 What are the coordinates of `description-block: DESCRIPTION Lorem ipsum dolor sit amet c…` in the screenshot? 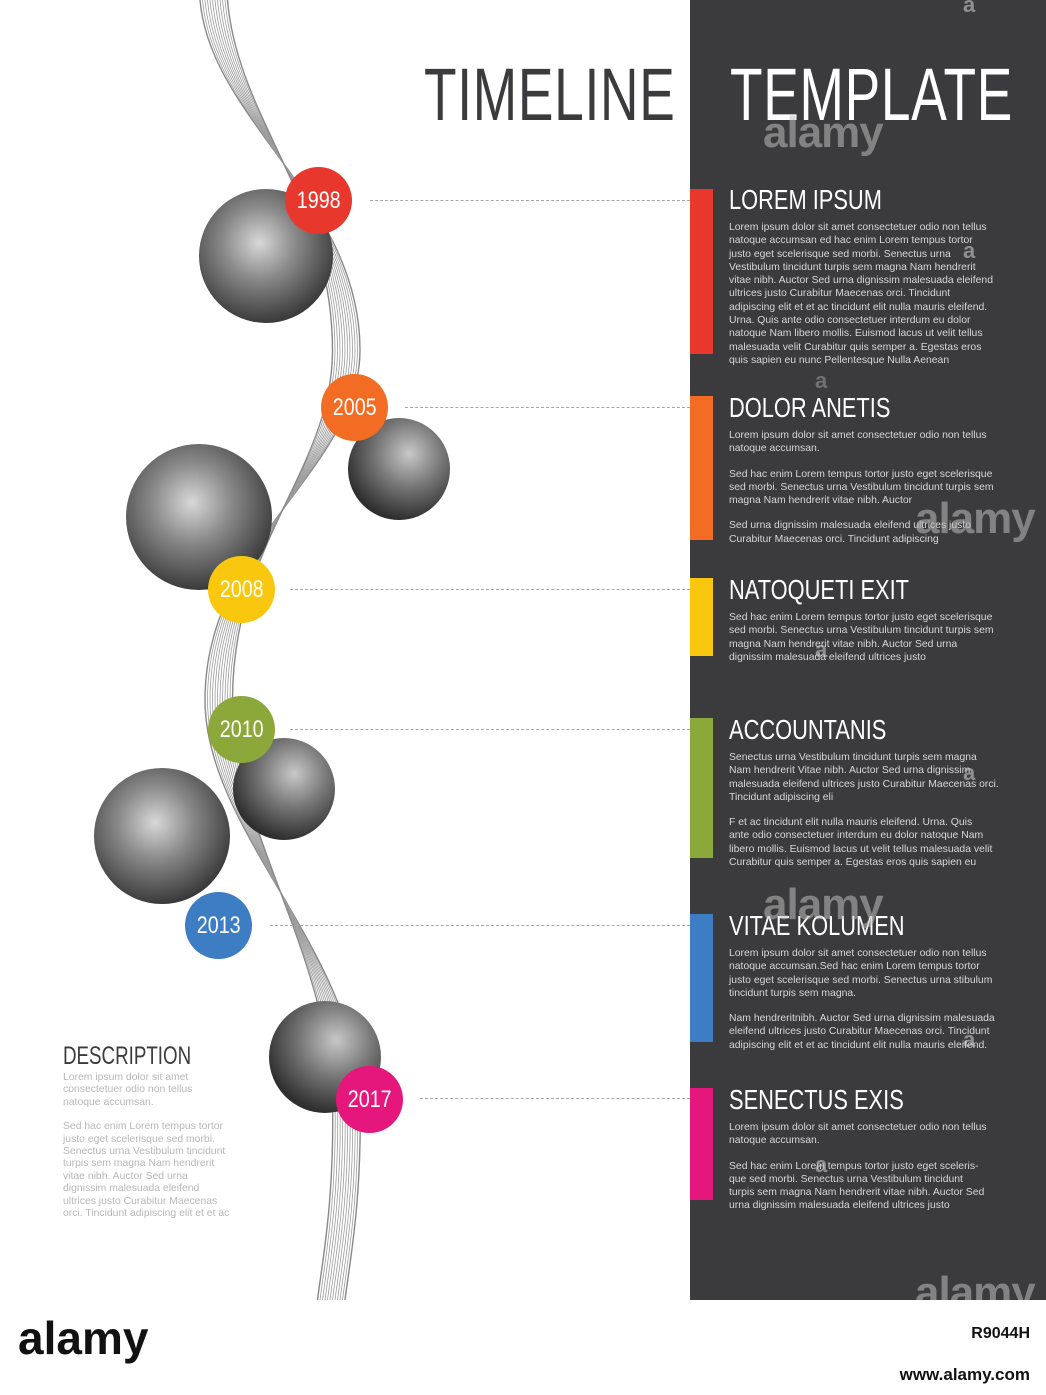 It's located at (150, 1137).